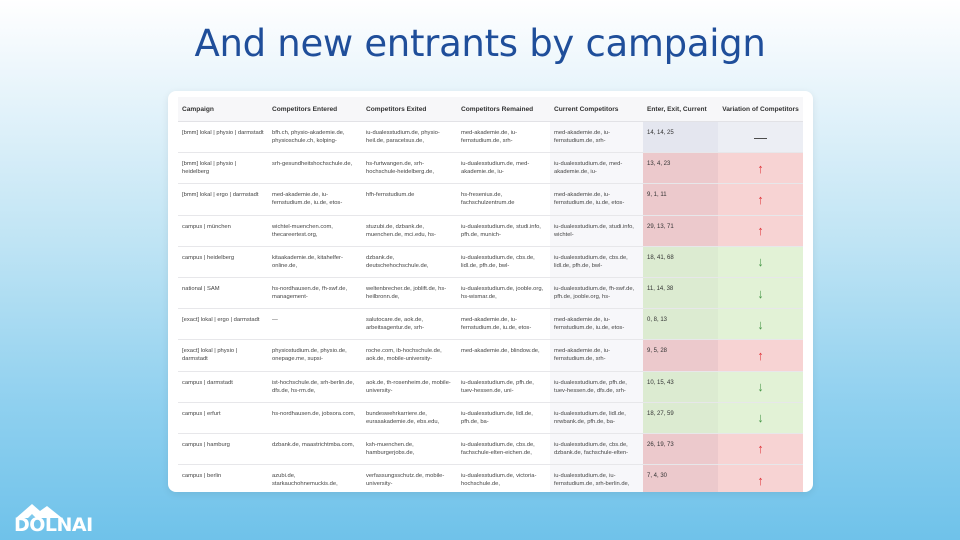  Describe the element at coordinates (409, 449) in the screenshot. I see `cell-exited: ksh-muenchen.de, hamburgerjobs.de,` at that location.